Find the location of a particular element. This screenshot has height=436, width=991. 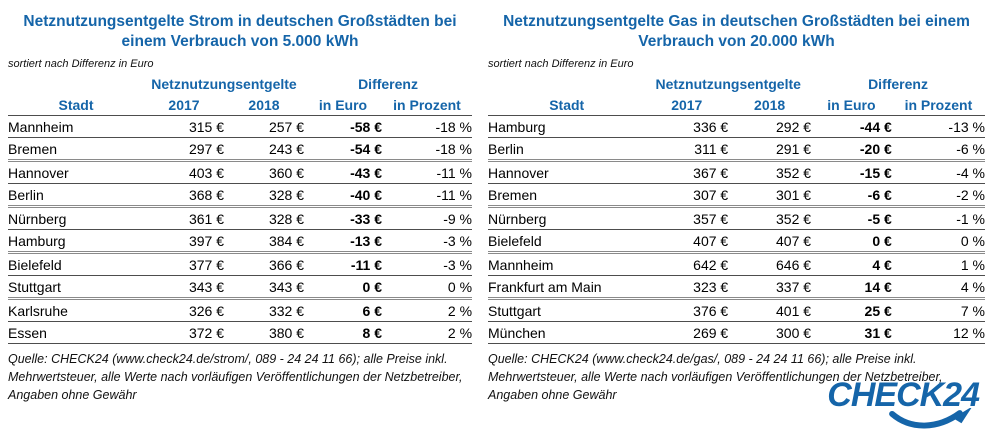

table-row: Bielefeld 407 €407 €0 €0 % is located at coordinates (736, 241).